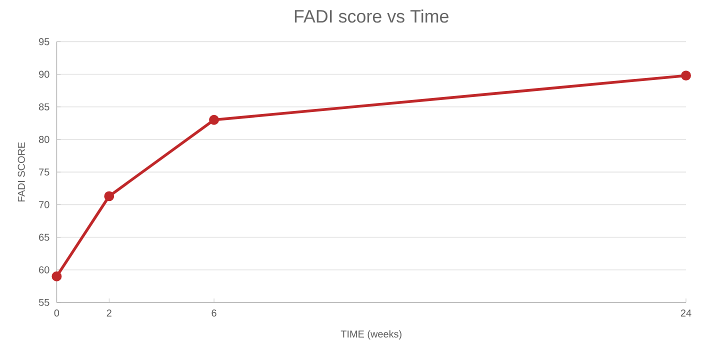  Describe the element at coordinates (371, 335) in the screenshot. I see `x-axis-title: TIME (weeks)` at that location.